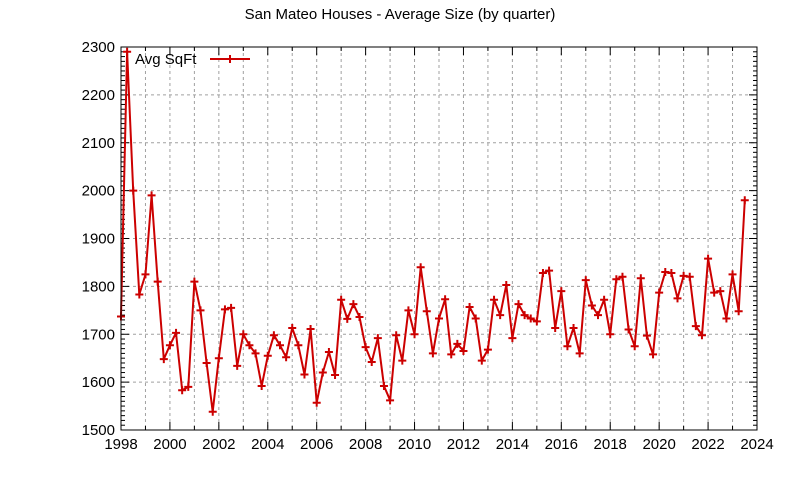 The image size is (800, 480). What do you see at coordinates (98, 382) in the screenshot?
I see `y-tick-label: 1600` at bounding box center [98, 382].